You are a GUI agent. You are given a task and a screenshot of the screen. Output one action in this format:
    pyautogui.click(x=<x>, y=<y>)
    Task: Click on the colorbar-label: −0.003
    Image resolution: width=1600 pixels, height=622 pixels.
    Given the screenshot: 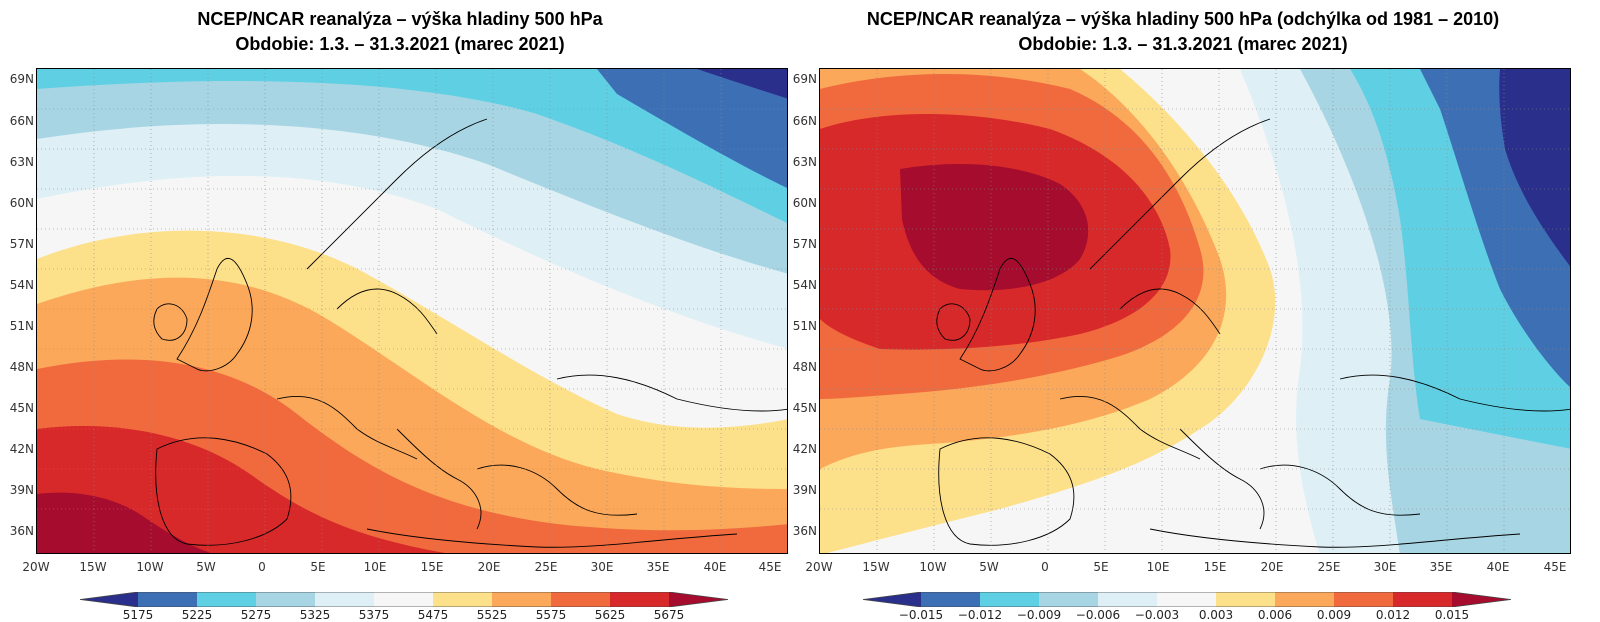 What is the action you would take?
    pyautogui.click(x=1157, y=615)
    